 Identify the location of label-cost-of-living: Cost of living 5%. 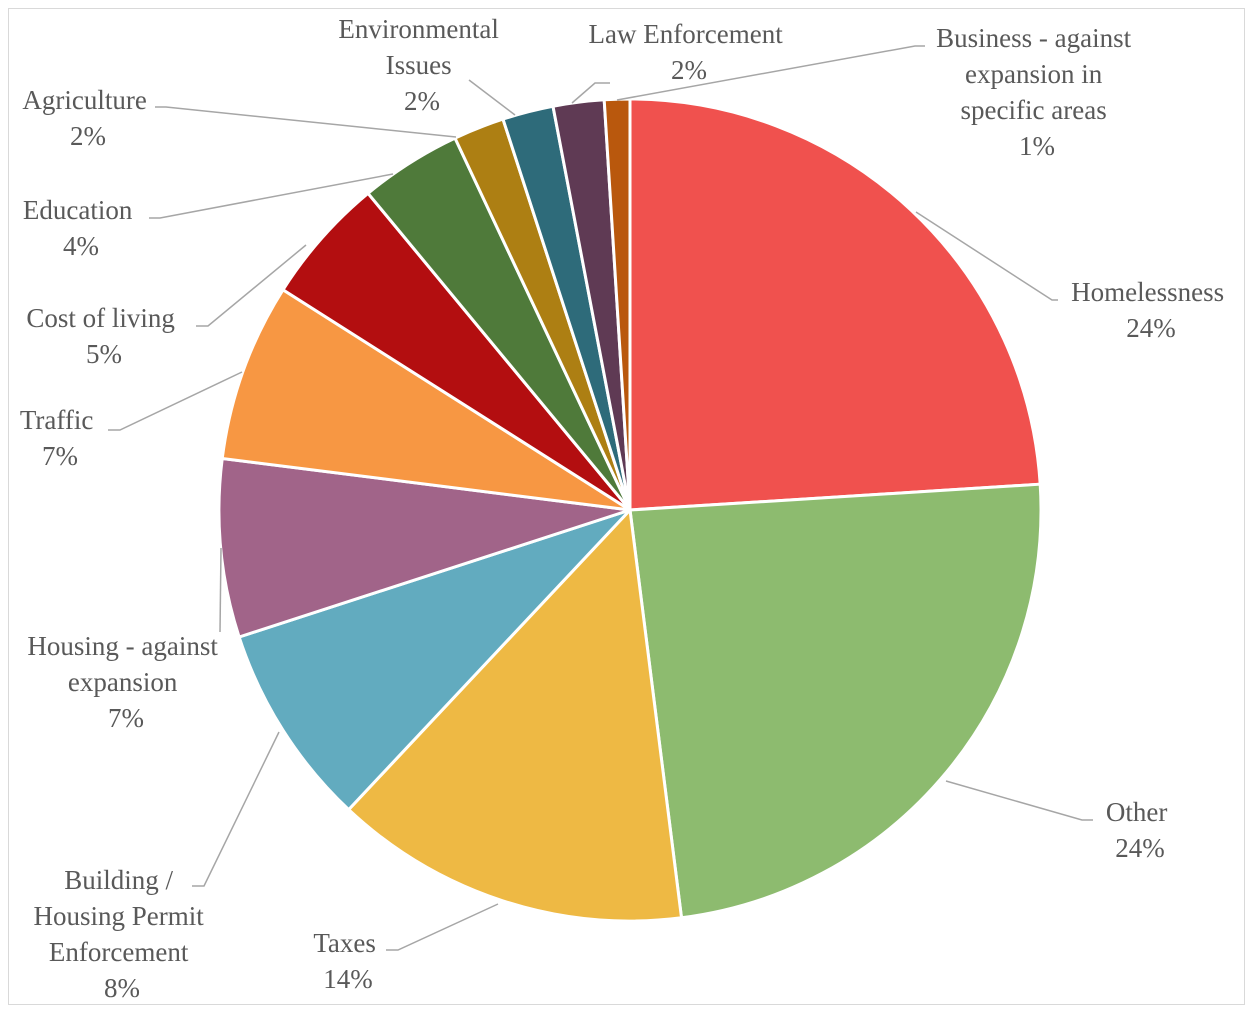
(103, 336).